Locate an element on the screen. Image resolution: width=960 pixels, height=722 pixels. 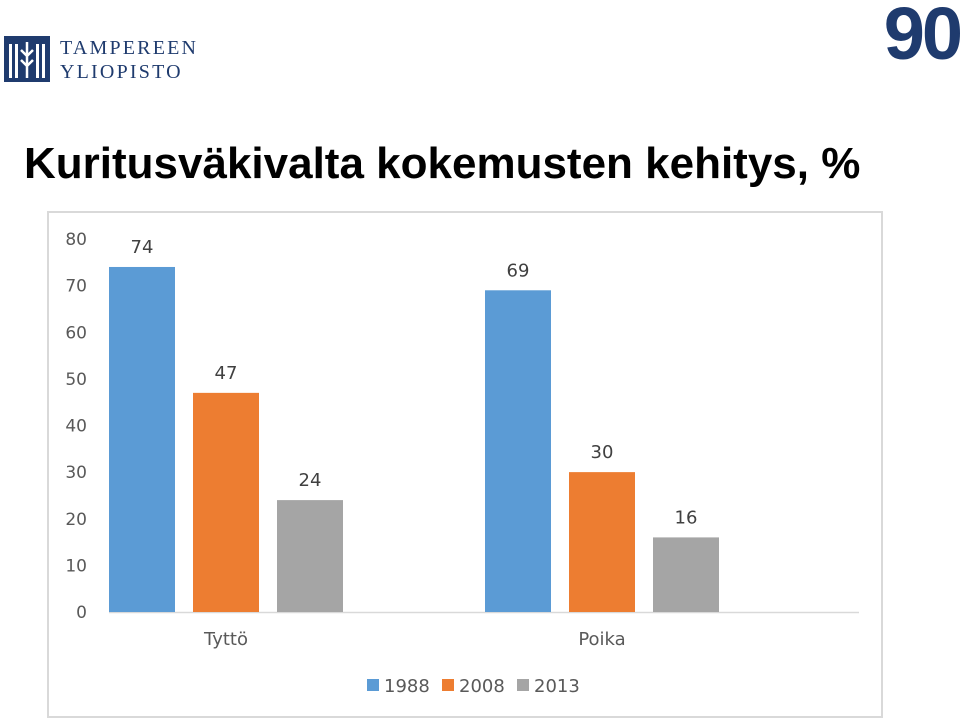
data-label: 69 is located at coordinates (518, 270).